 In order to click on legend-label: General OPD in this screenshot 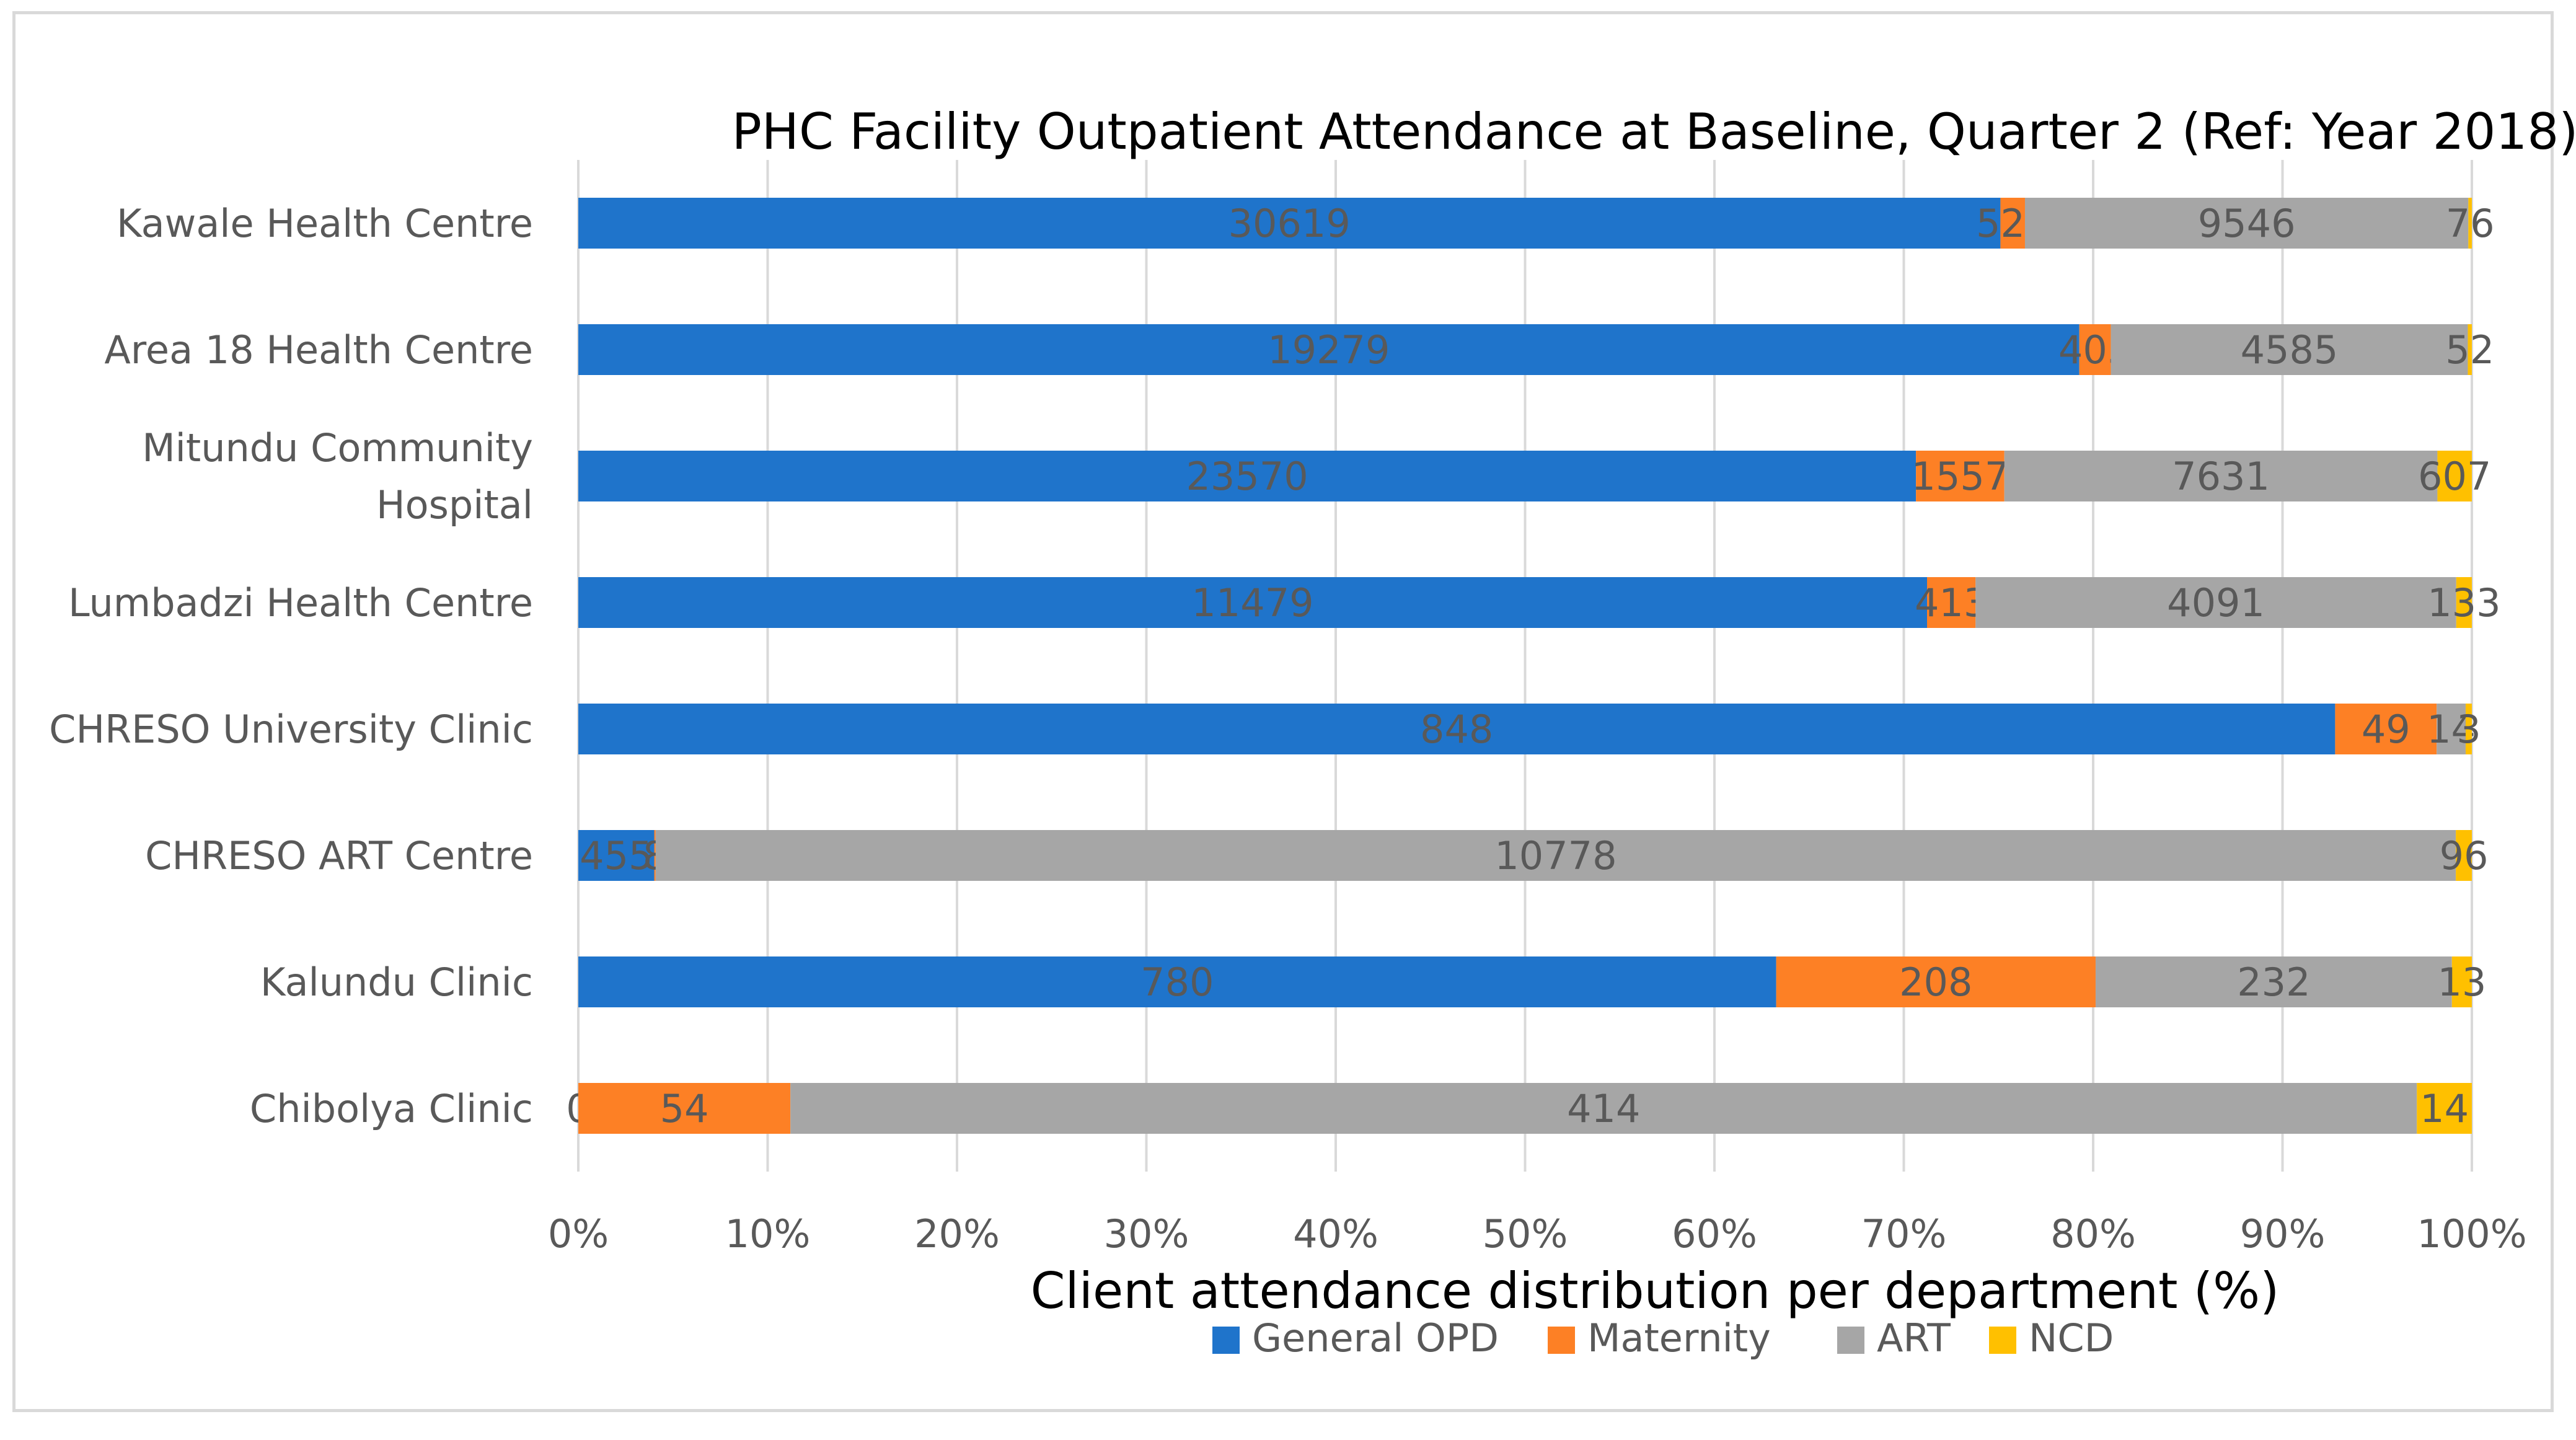, I will do `click(1375, 1338)`.